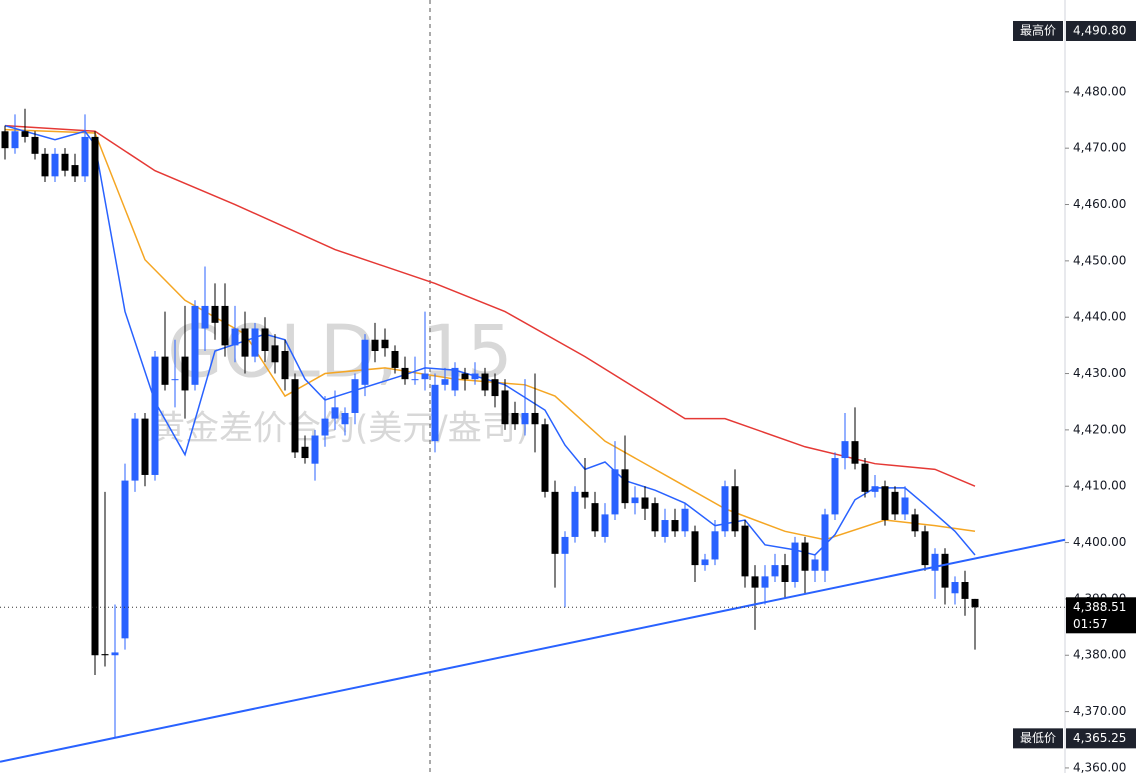 The height and width of the screenshot is (773, 1136). What do you see at coordinates (1099, 711) in the screenshot?
I see `y-tick-label: 4,370.00` at bounding box center [1099, 711].